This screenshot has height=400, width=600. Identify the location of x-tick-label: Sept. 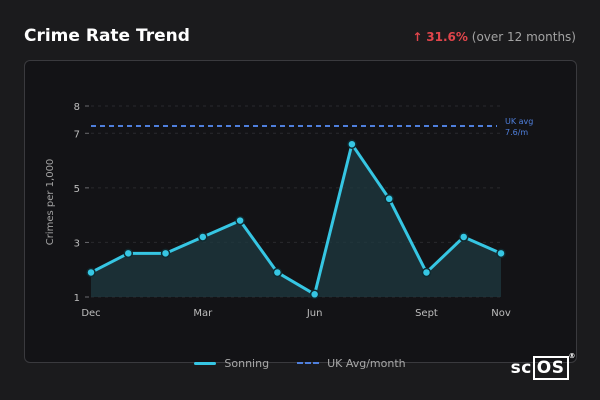
(426, 313).